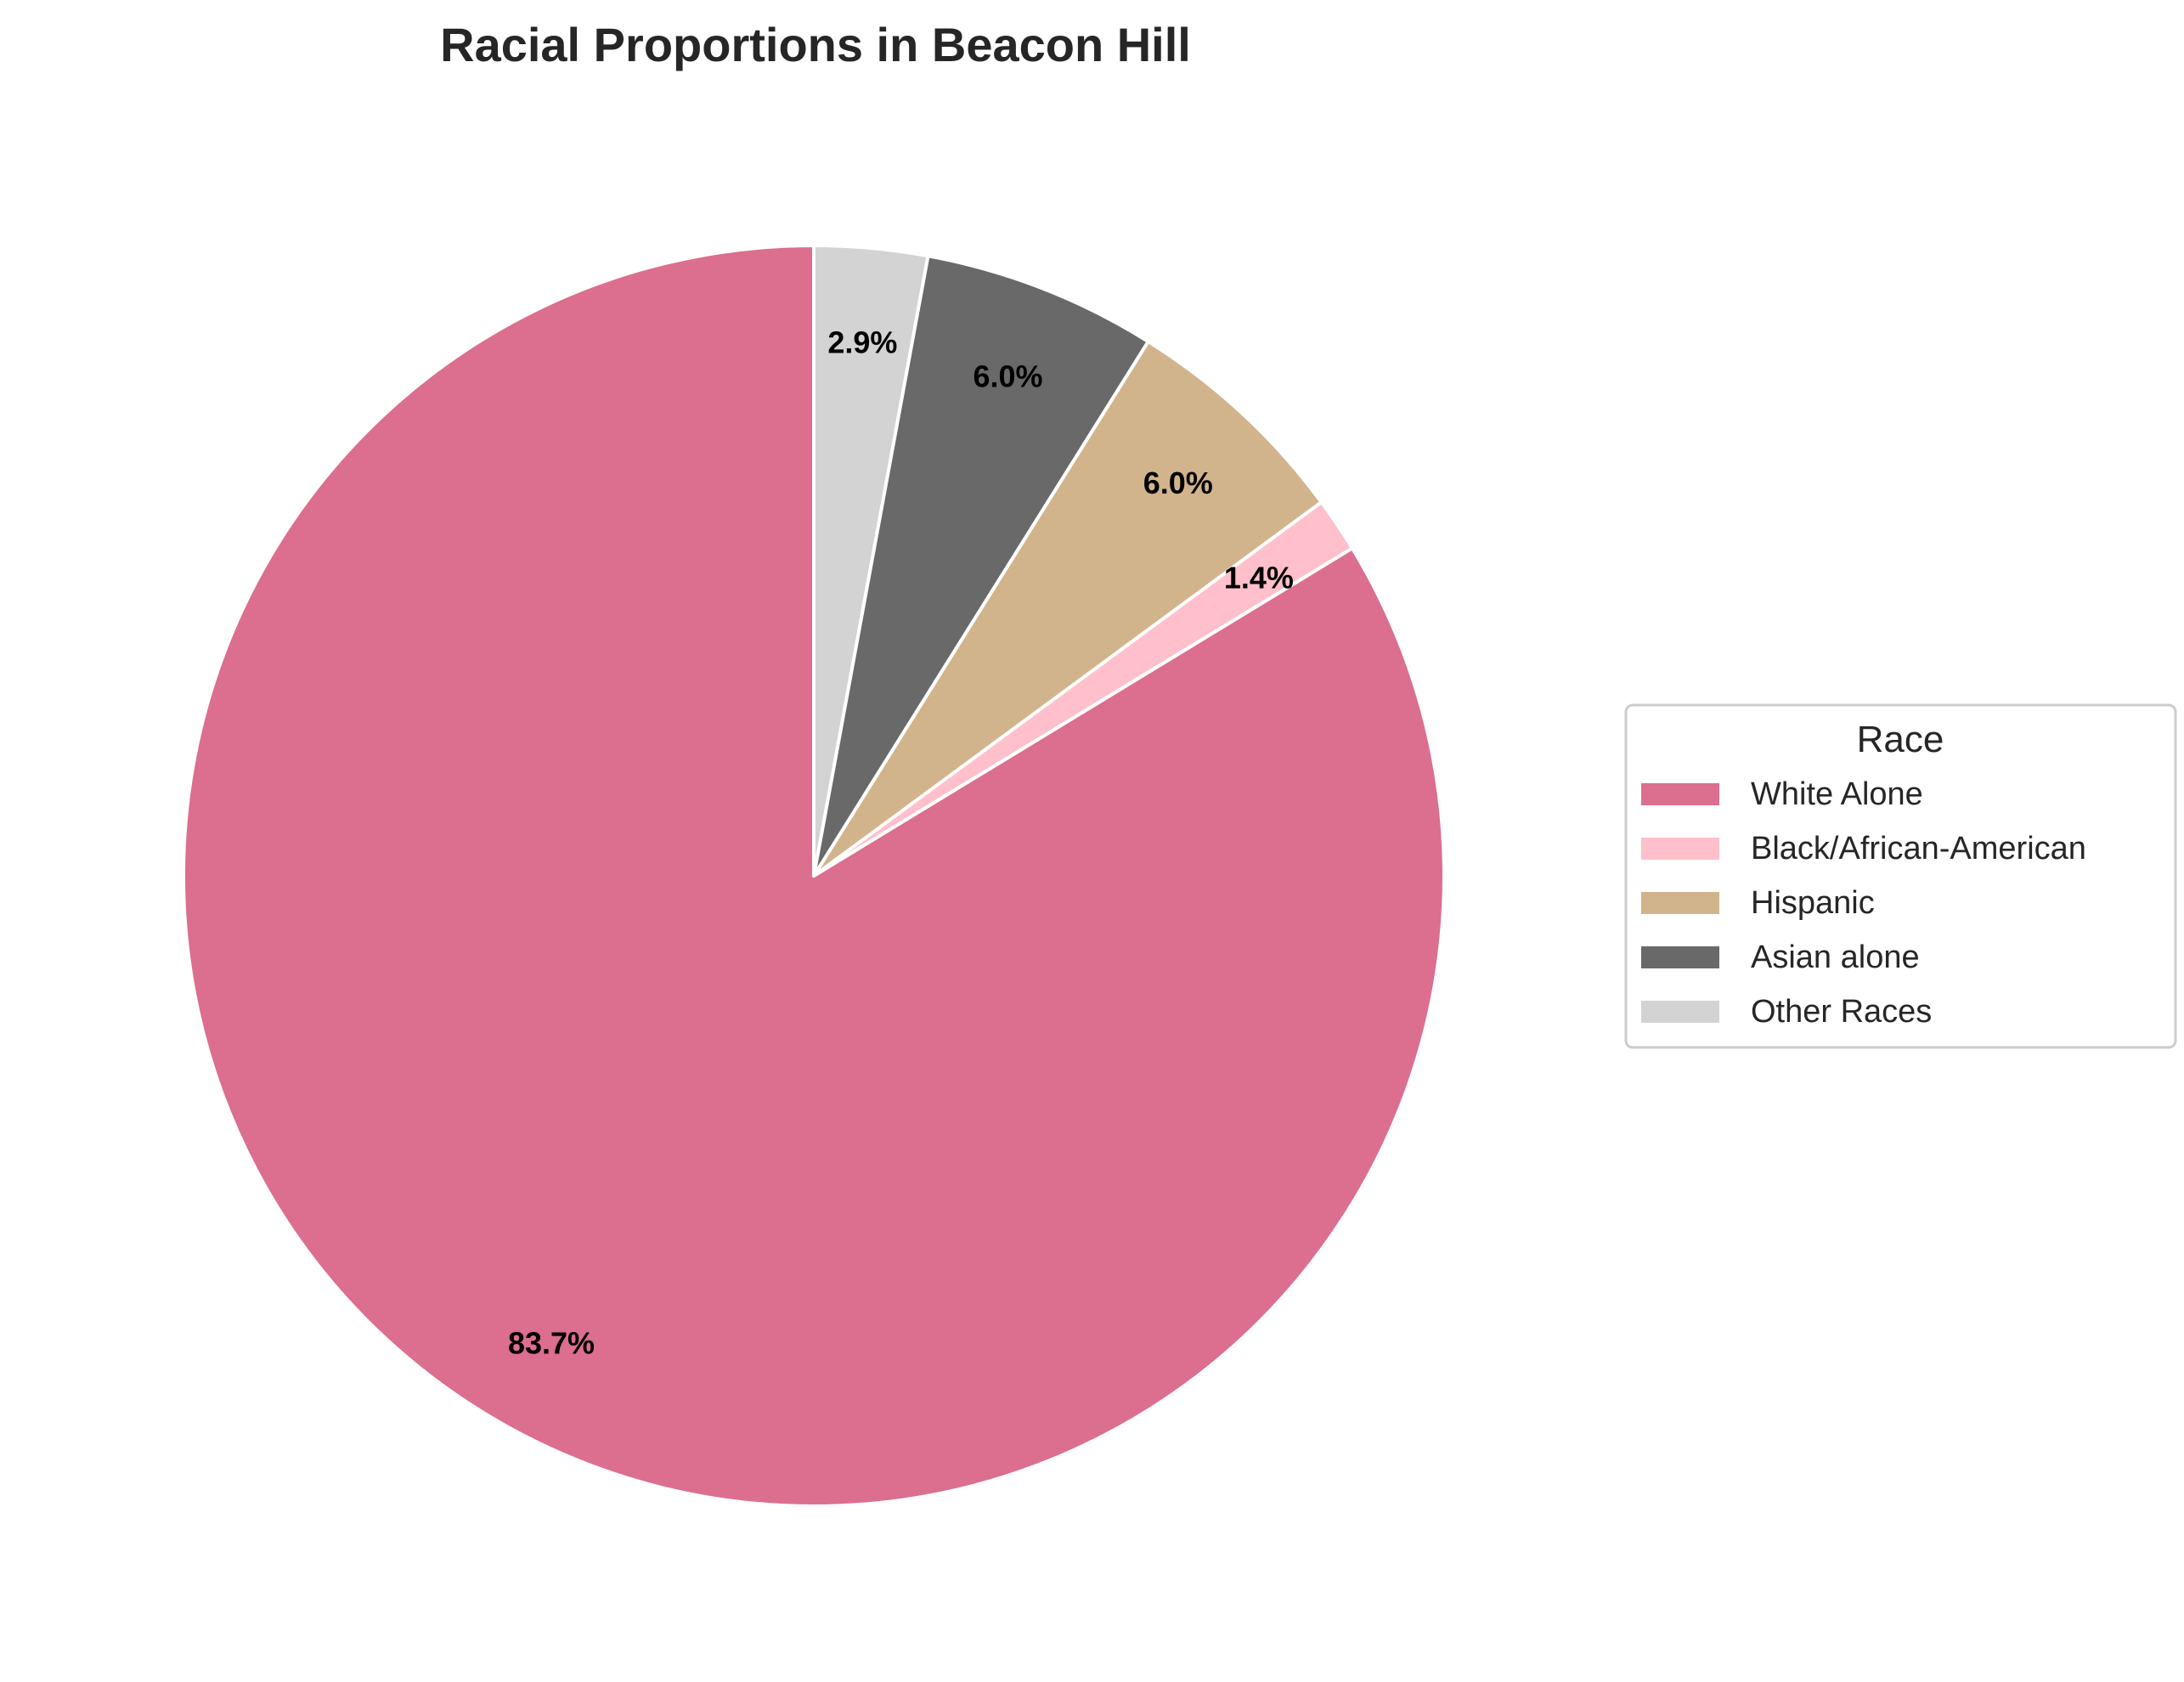 The width and height of the screenshot is (2184, 1682). I want to click on chart-title: Racial Proportions in Beacon Hill, so click(816, 44).